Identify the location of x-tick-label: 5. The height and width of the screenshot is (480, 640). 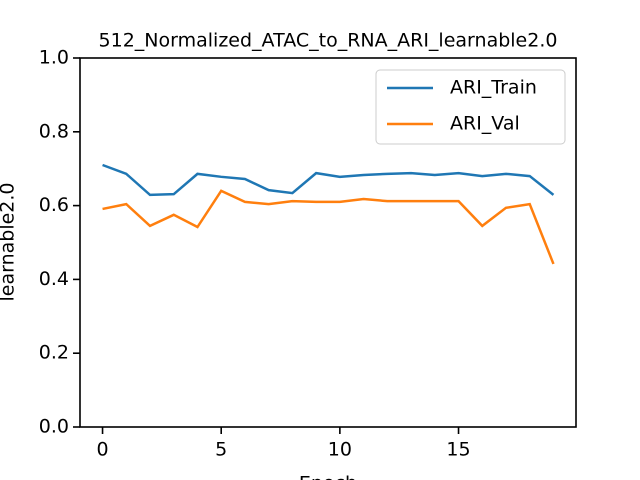
(221, 450).